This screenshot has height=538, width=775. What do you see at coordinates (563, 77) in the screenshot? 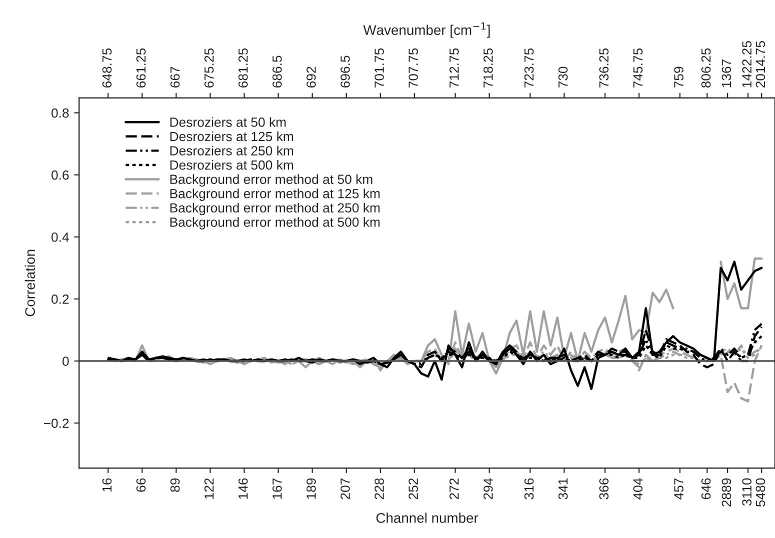
I see `text: 730` at bounding box center [563, 77].